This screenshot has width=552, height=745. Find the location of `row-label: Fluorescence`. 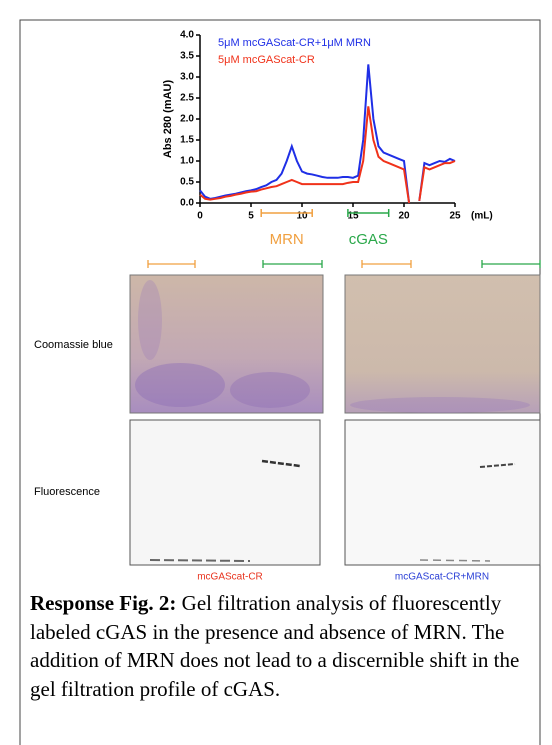

row-label: Fluorescence is located at coordinates (67, 492).